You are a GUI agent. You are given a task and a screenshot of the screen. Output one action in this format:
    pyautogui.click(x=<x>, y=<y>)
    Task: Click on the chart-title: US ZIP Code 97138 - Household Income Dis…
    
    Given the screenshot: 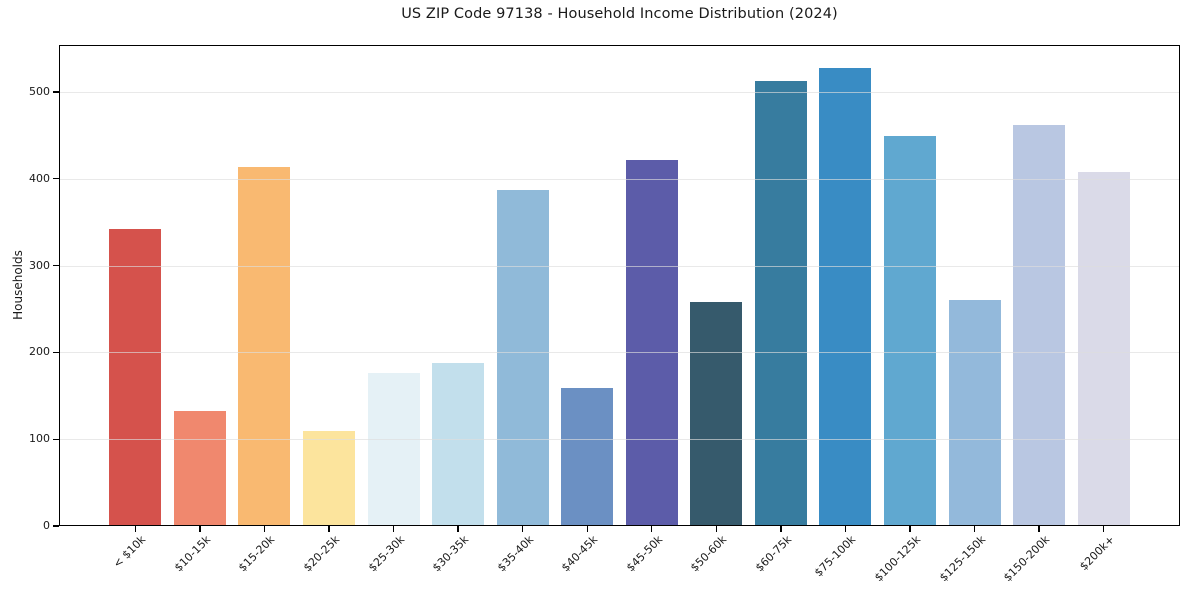 What is the action you would take?
    pyautogui.click(x=619, y=14)
    